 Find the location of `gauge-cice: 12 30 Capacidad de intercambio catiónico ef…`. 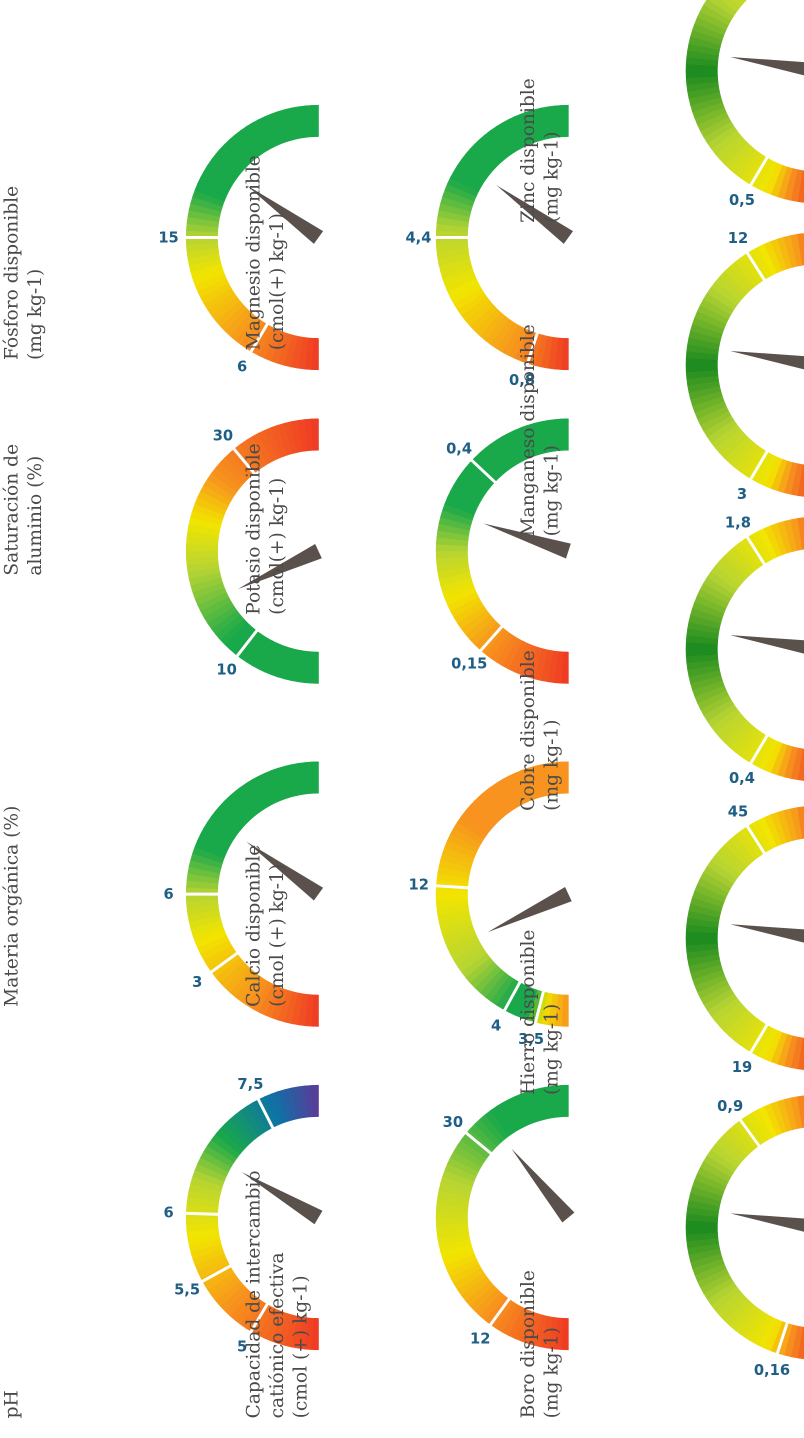

gauge-cice: 12 30 Capacidad de intercambio catiónico ef… is located at coordinates (409, 1251).